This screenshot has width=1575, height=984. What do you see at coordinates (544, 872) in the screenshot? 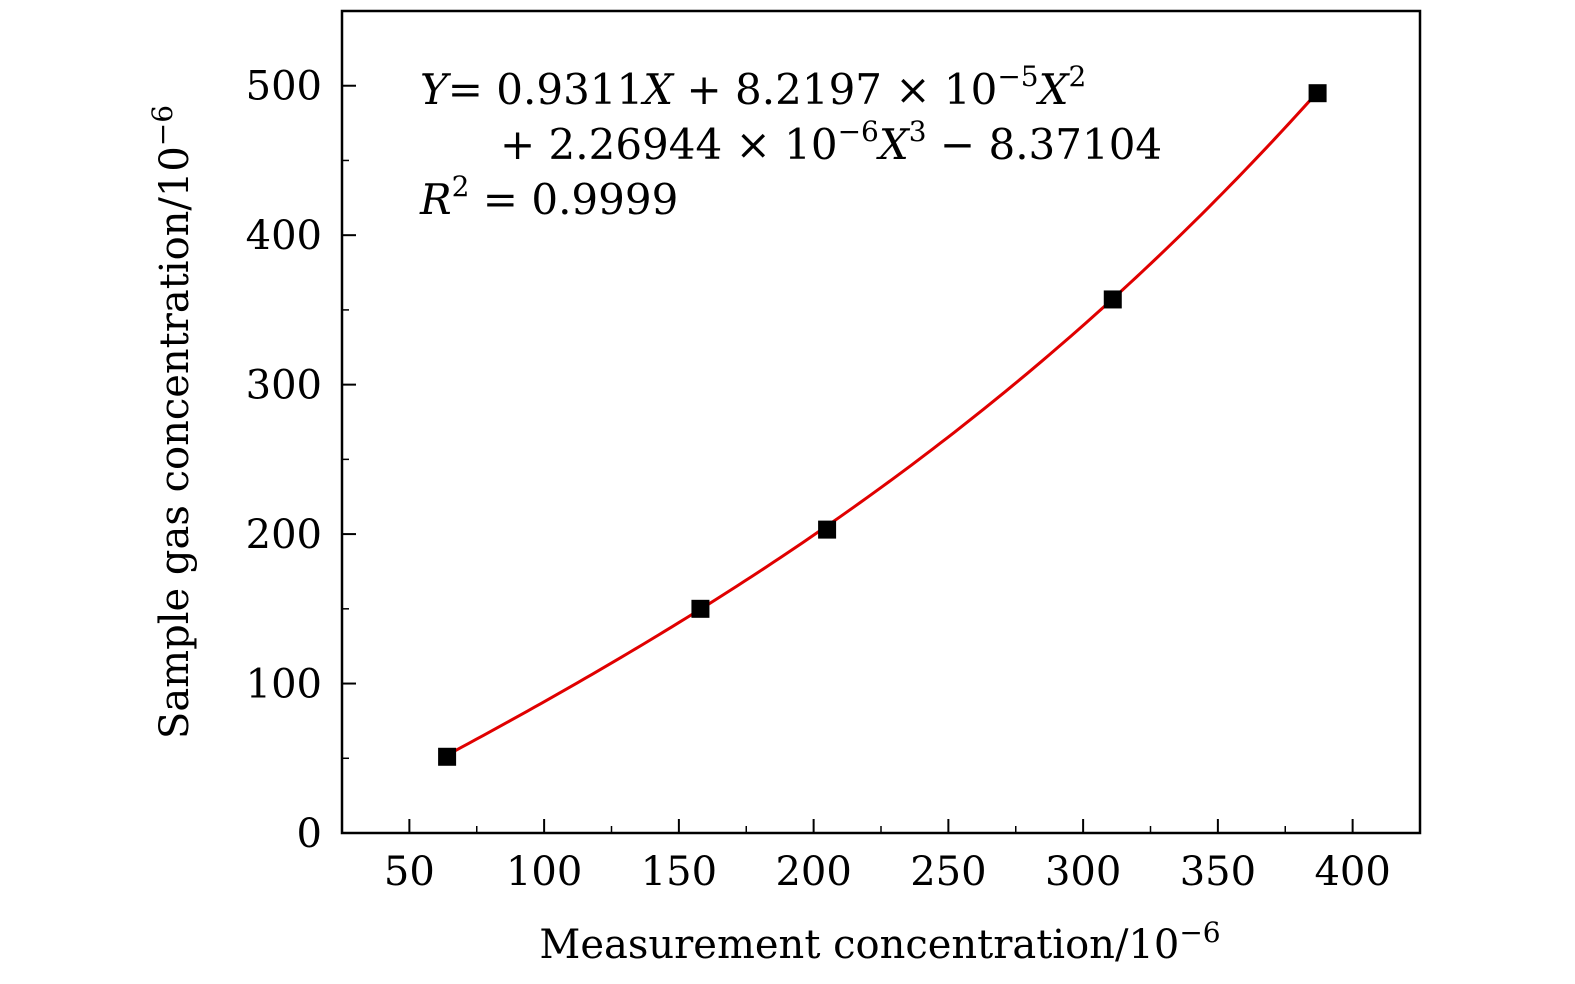
I see `x-tick-label: 100` at bounding box center [544, 872].